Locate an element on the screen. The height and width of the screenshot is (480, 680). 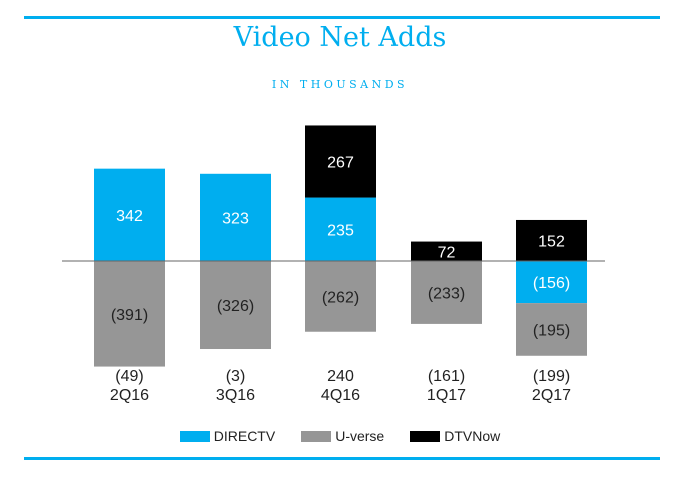
data-label-dtvnow-4Q16: 267 is located at coordinates (340, 163).